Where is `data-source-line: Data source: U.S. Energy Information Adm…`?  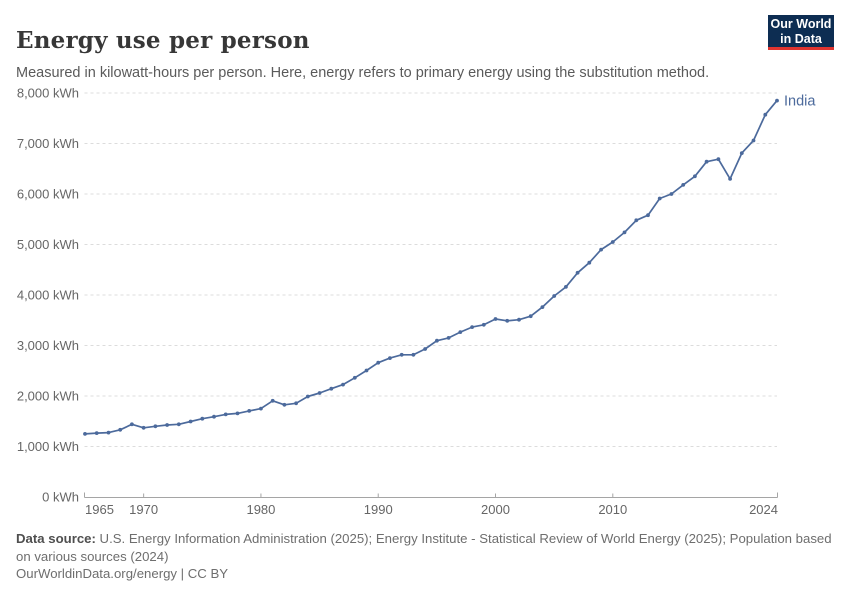 data-source-line: Data source: U.S. Energy Information Adm… is located at coordinates (427, 547).